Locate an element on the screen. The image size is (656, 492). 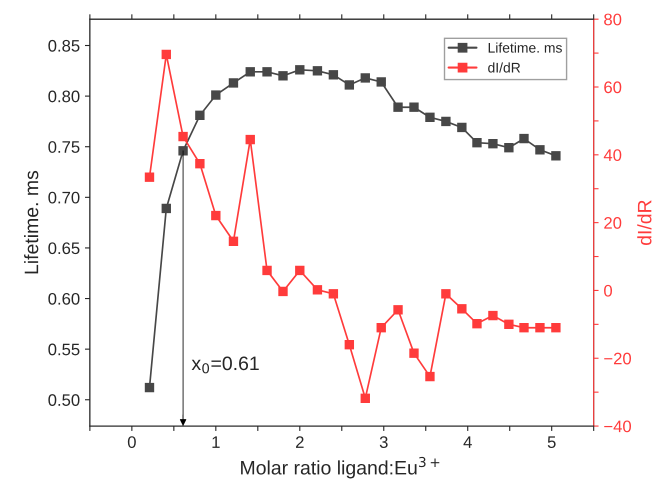
y-tick-label: 0.85 is located at coordinates (64, 46).